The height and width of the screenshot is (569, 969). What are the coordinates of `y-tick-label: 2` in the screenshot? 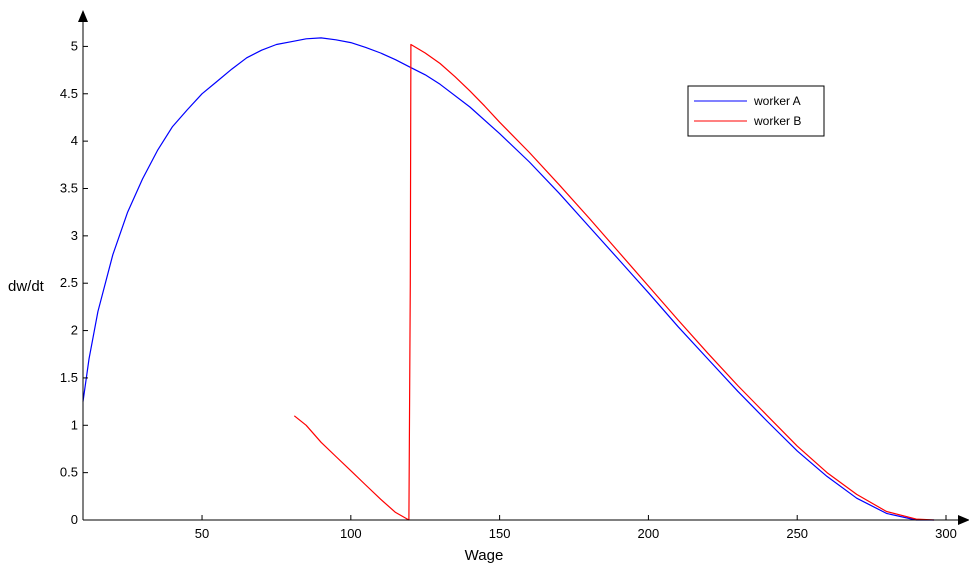 It's located at (74, 330).